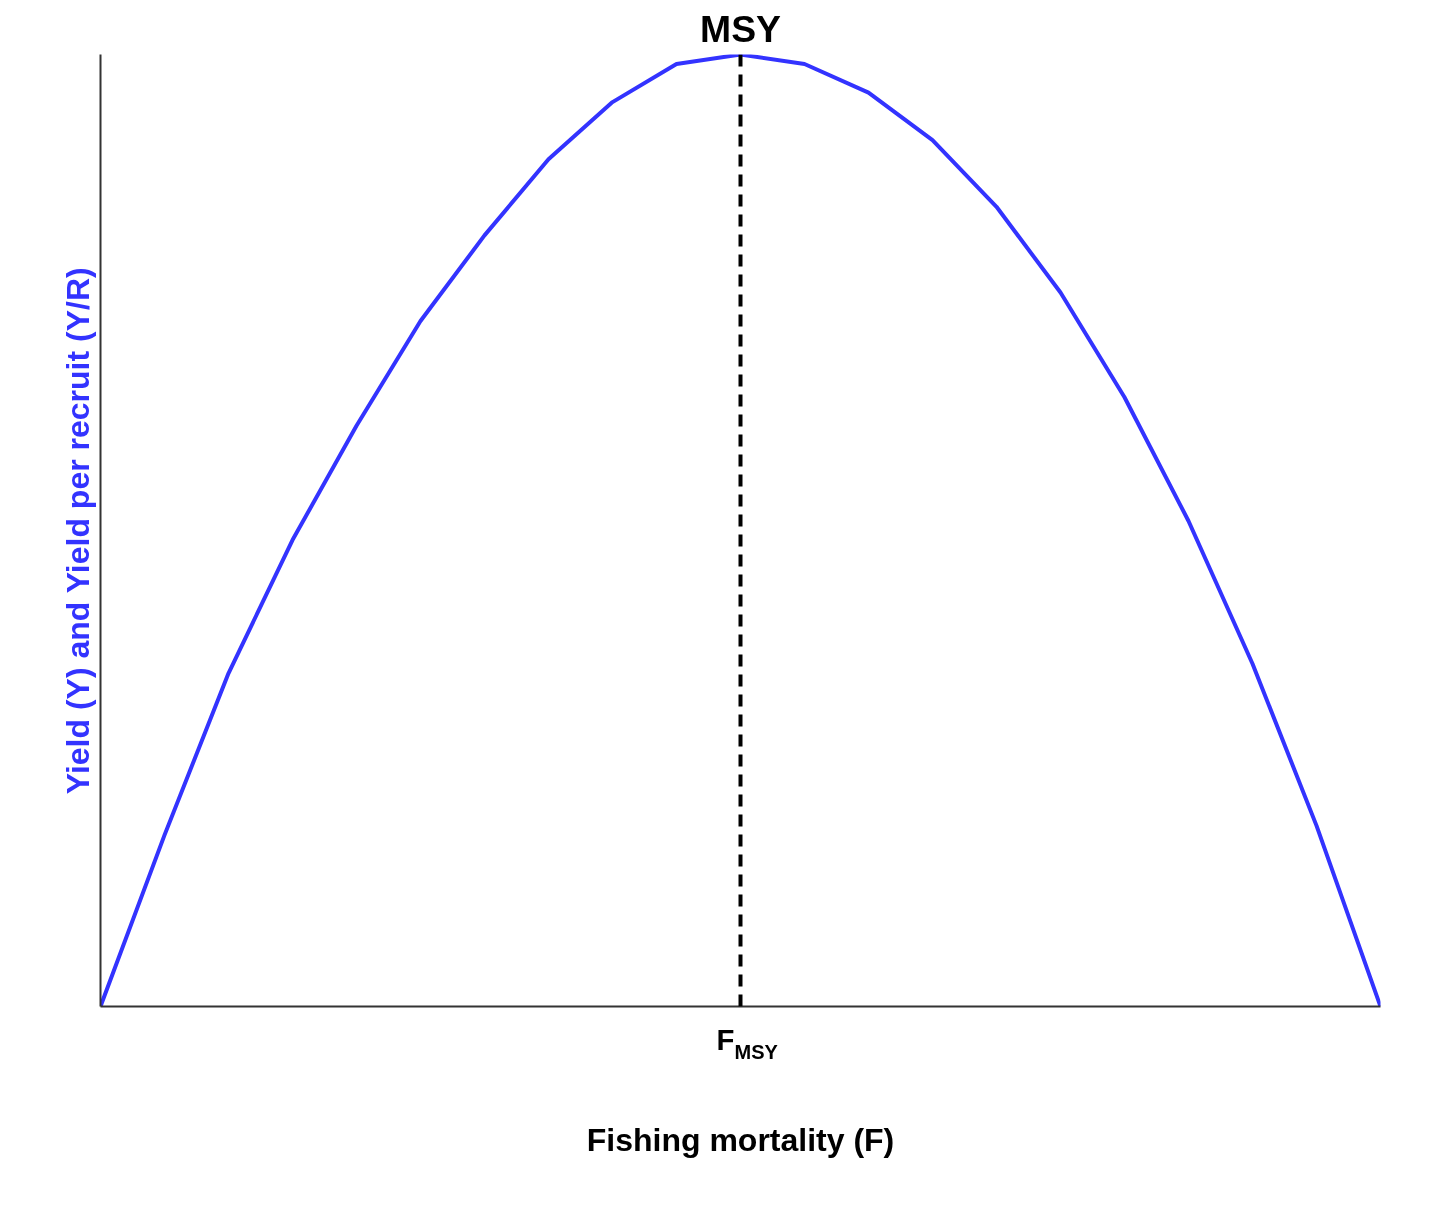 This screenshot has height=1218, width=1441. Describe the element at coordinates (77, 531) in the screenshot. I see `y-axis-title: Yield (Y) and Yield per recruit (Y/R)` at that location.